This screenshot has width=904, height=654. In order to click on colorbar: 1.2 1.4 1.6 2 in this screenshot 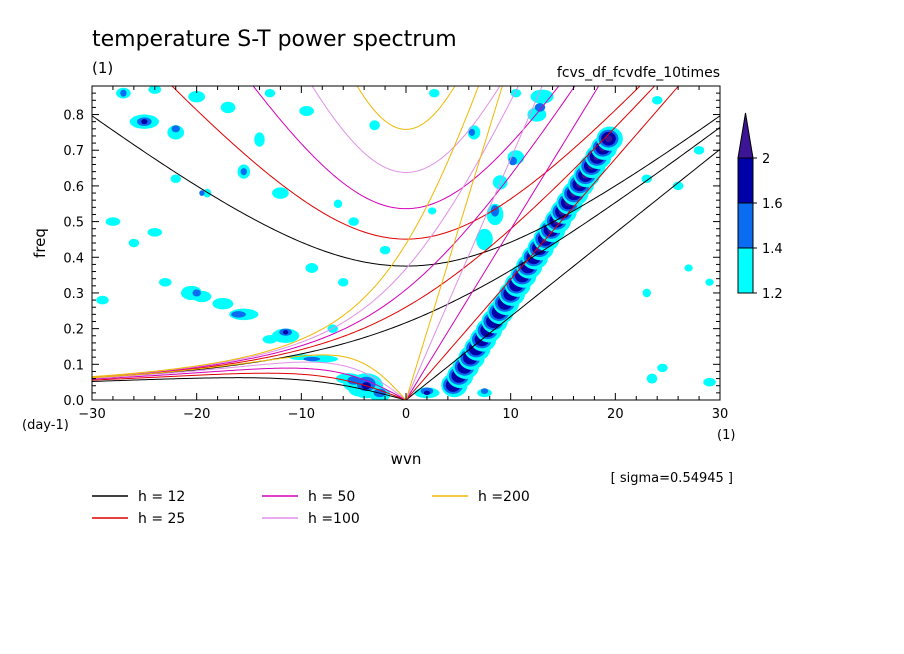, I will do `click(760, 207)`.